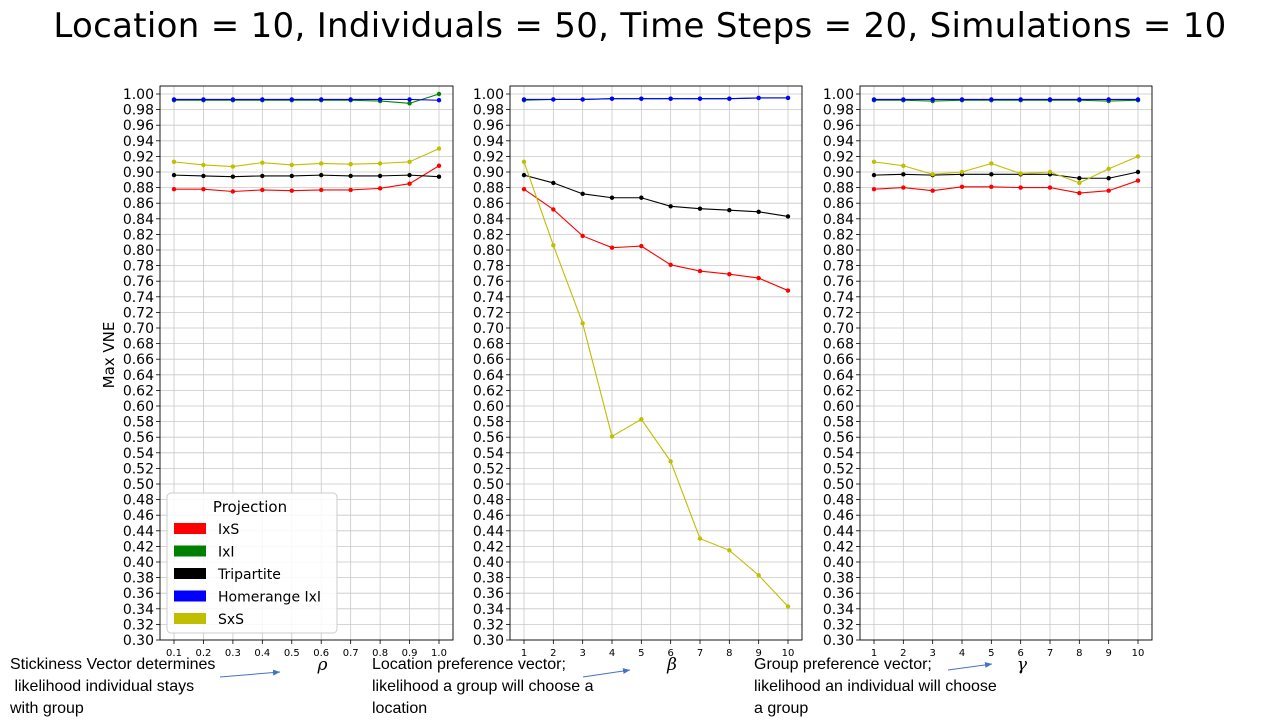 The image size is (1280, 720). I want to click on series-line-sxs, so click(1006, 169).